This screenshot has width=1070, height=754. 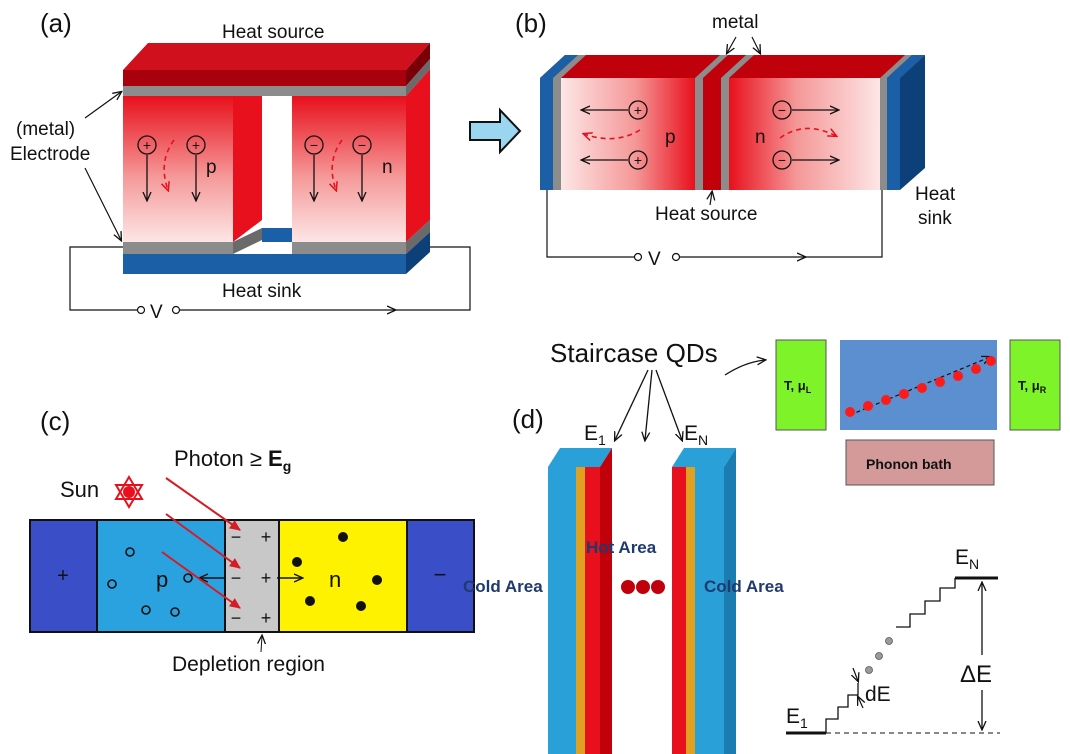 What do you see at coordinates (201, 543) in the screenshot?
I see `photon-rays` at bounding box center [201, 543].